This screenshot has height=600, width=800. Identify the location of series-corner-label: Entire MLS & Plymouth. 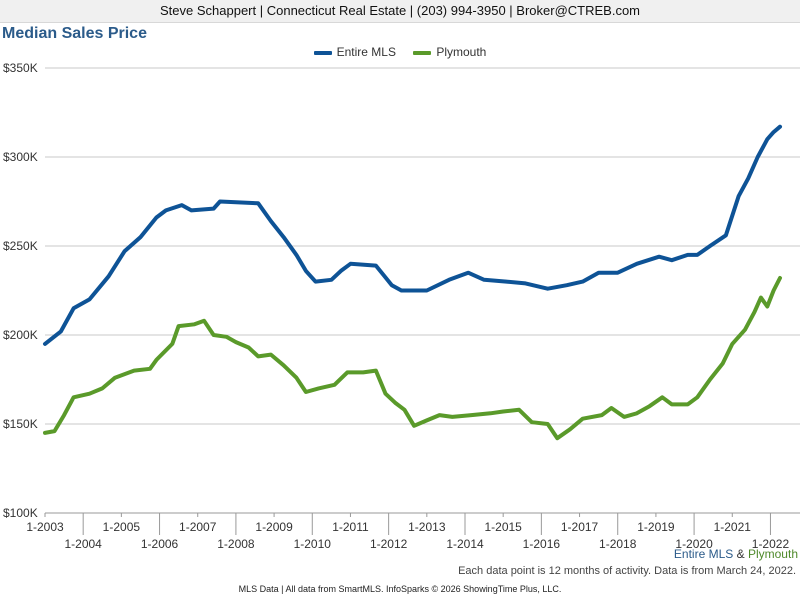
(736, 554).